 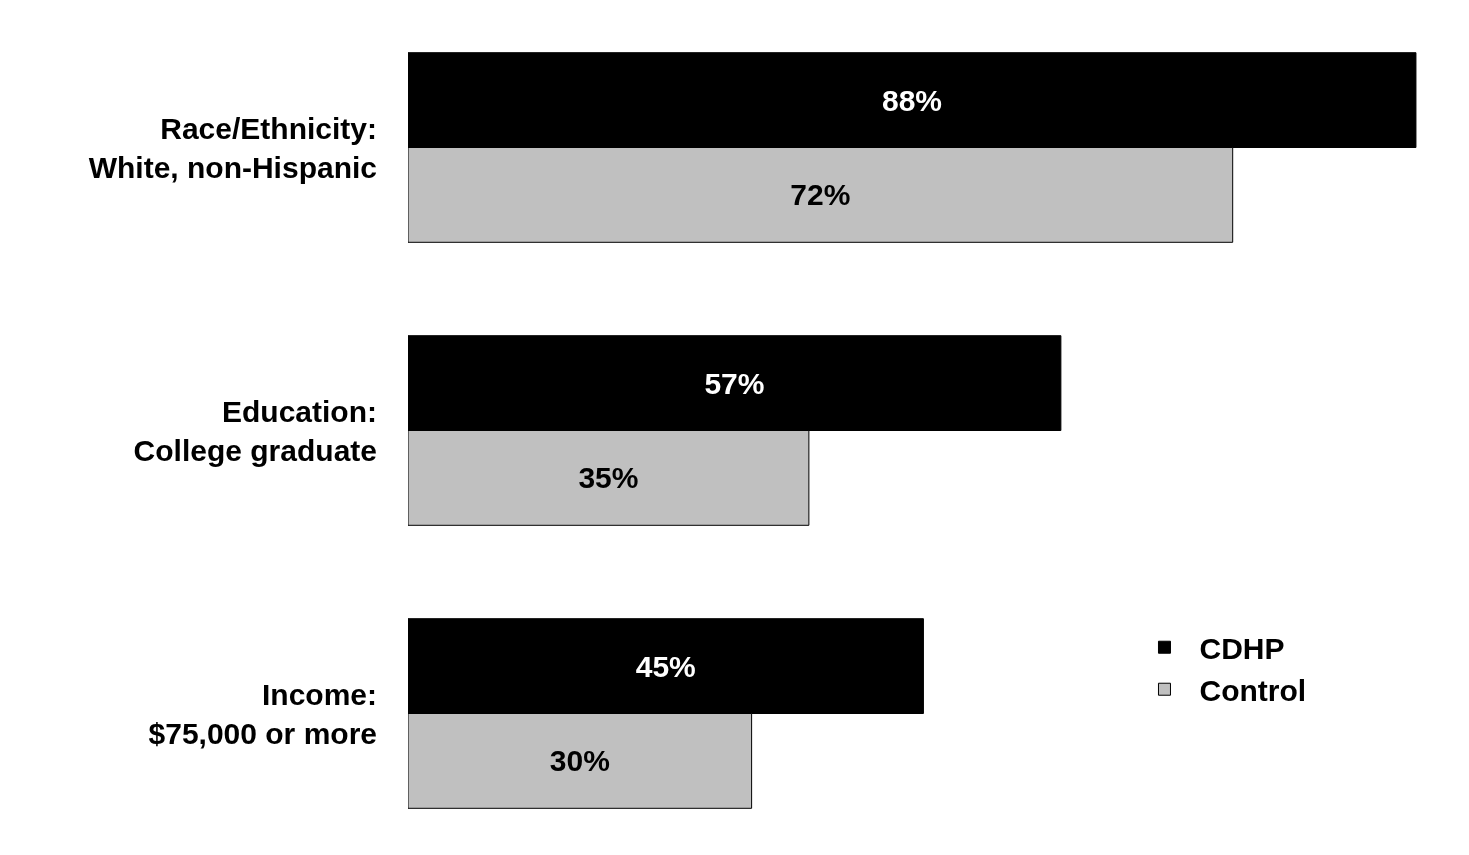 I want to click on y-tick-label: Income: $75,000 or more, so click(x=262, y=713).